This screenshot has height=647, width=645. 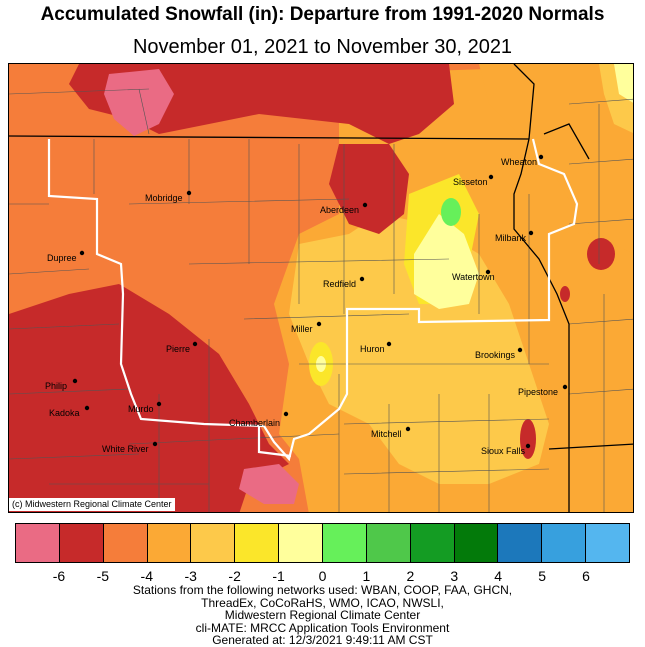 I want to click on legend-tick-label: 0, so click(x=322, y=576).